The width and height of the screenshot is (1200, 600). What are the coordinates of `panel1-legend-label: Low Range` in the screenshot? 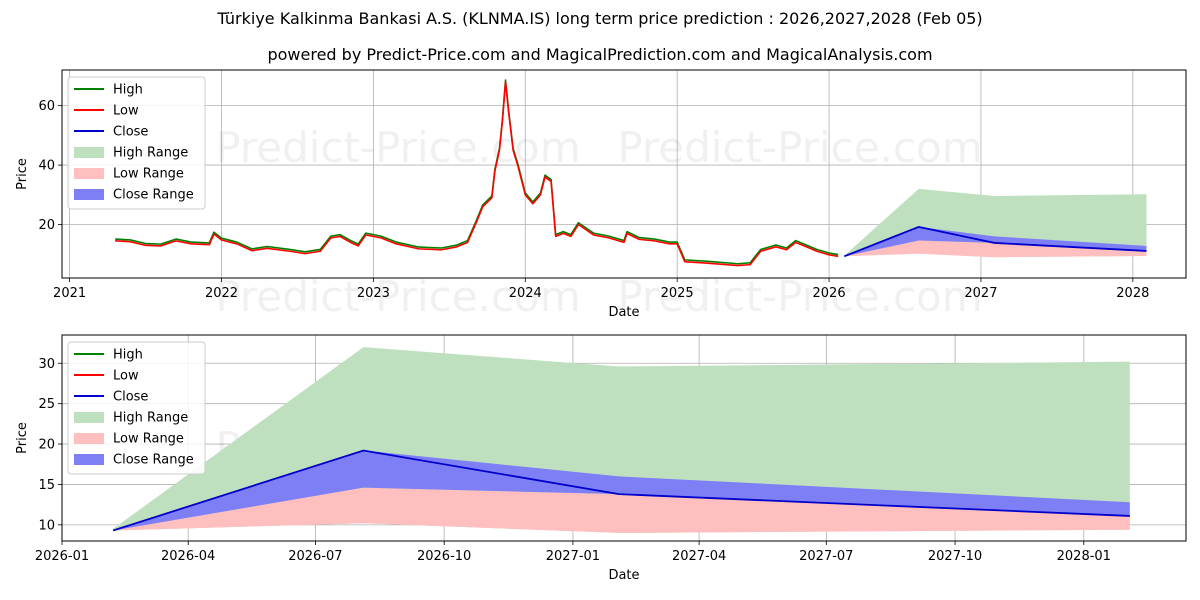 It's located at (148, 174).